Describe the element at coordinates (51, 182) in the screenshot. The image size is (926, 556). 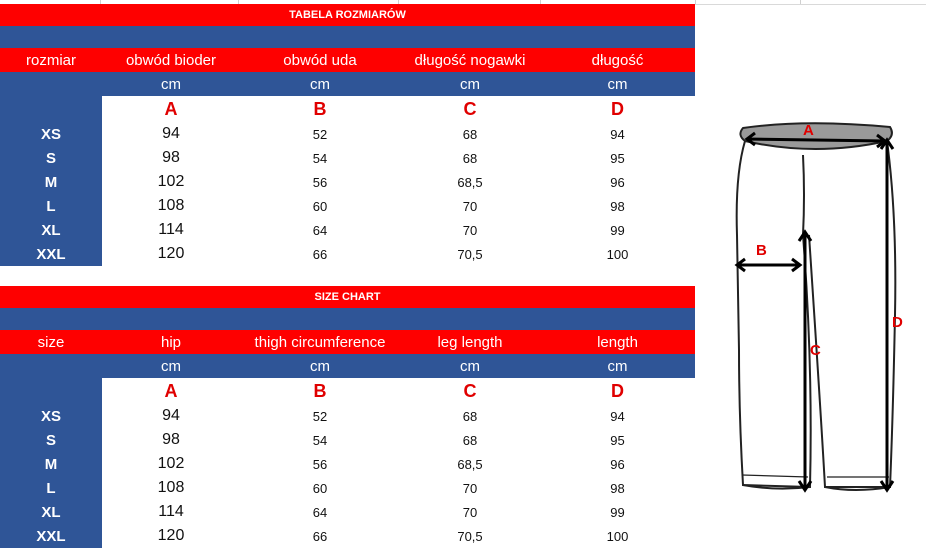
I see `size-label: M` at that location.